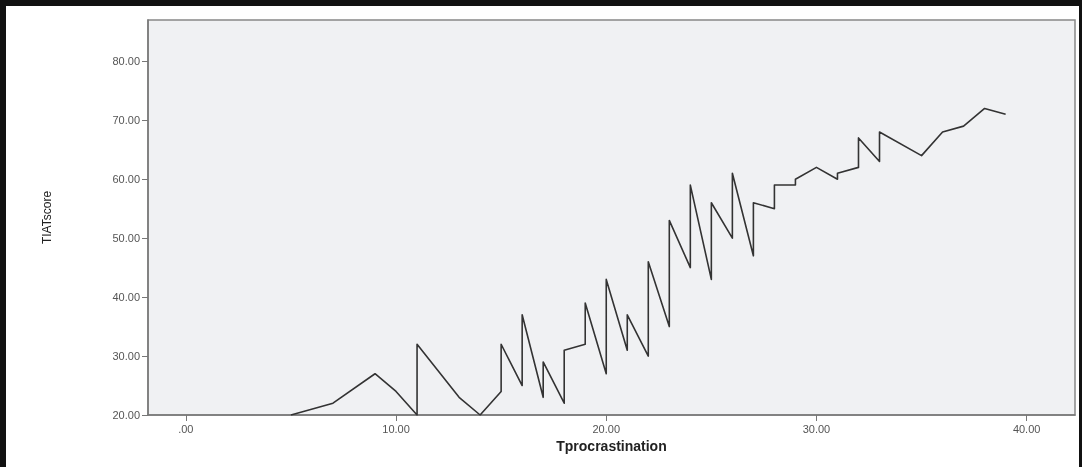 The image size is (1082, 467). Describe the element at coordinates (47, 217) in the screenshot. I see `y-axis-title: TIATscore` at that location.